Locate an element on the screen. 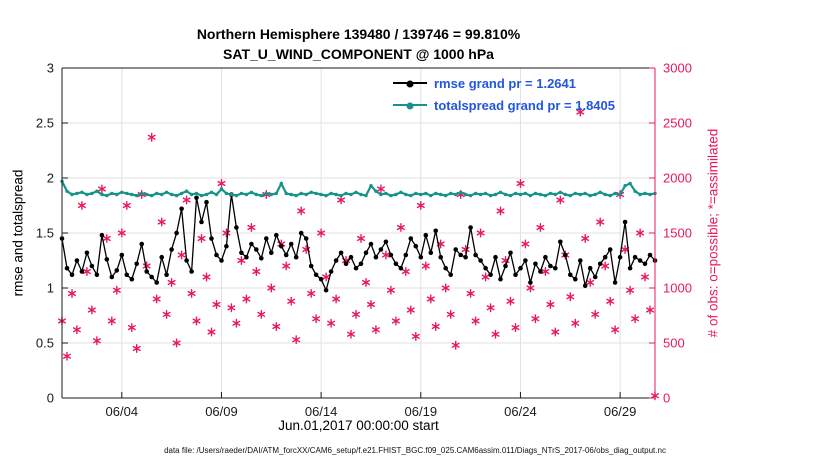 This screenshot has height=470, width=830. svg-text: 1500 is located at coordinates (677, 233).